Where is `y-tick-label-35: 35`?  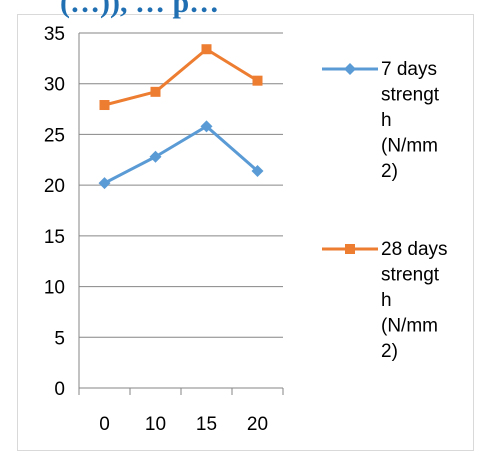 y-tick-label-35: 35 is located at coordinates (54, 34).